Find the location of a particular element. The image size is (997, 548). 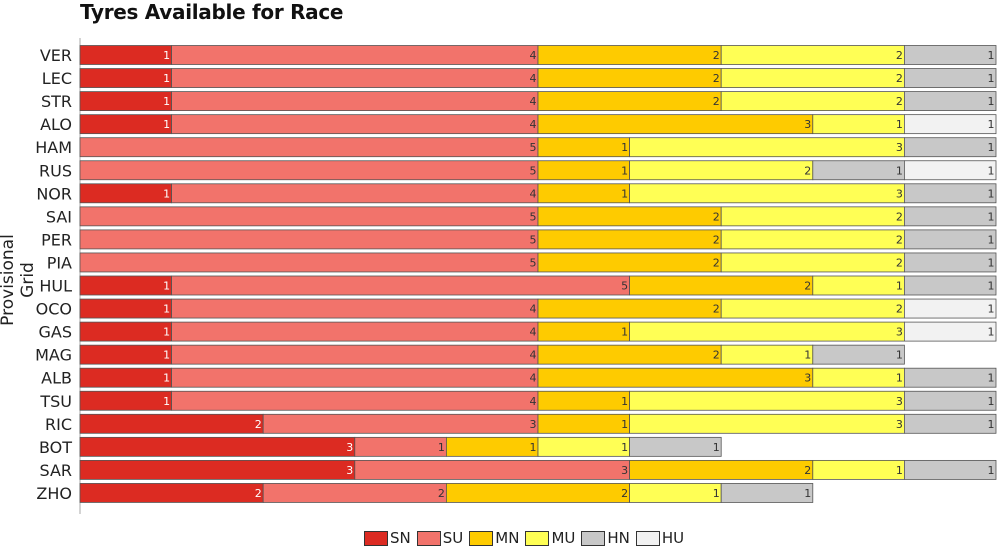

legend: SN SU MN MU HN HU is located at coordinates (527, 538).